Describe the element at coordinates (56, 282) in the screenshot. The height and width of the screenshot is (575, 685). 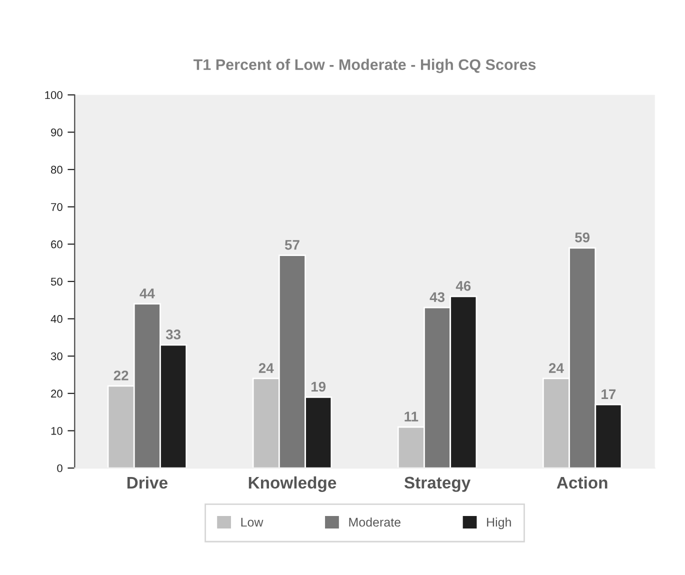
I see `y-tick-label: 50` at that location.